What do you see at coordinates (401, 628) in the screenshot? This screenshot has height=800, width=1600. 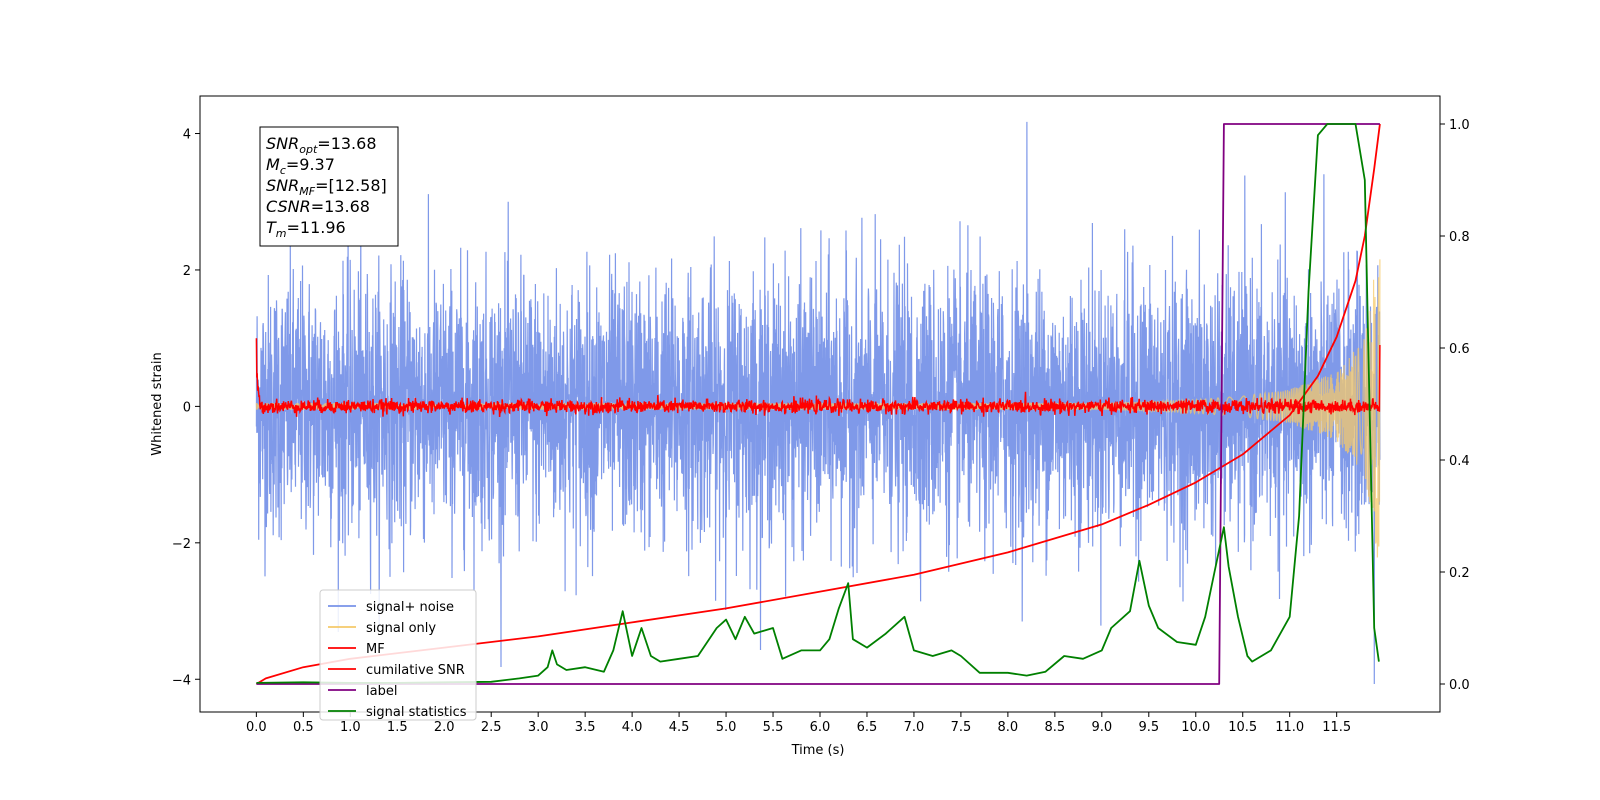 I see `legend-label: signal only` at bounding box center [401, 628].